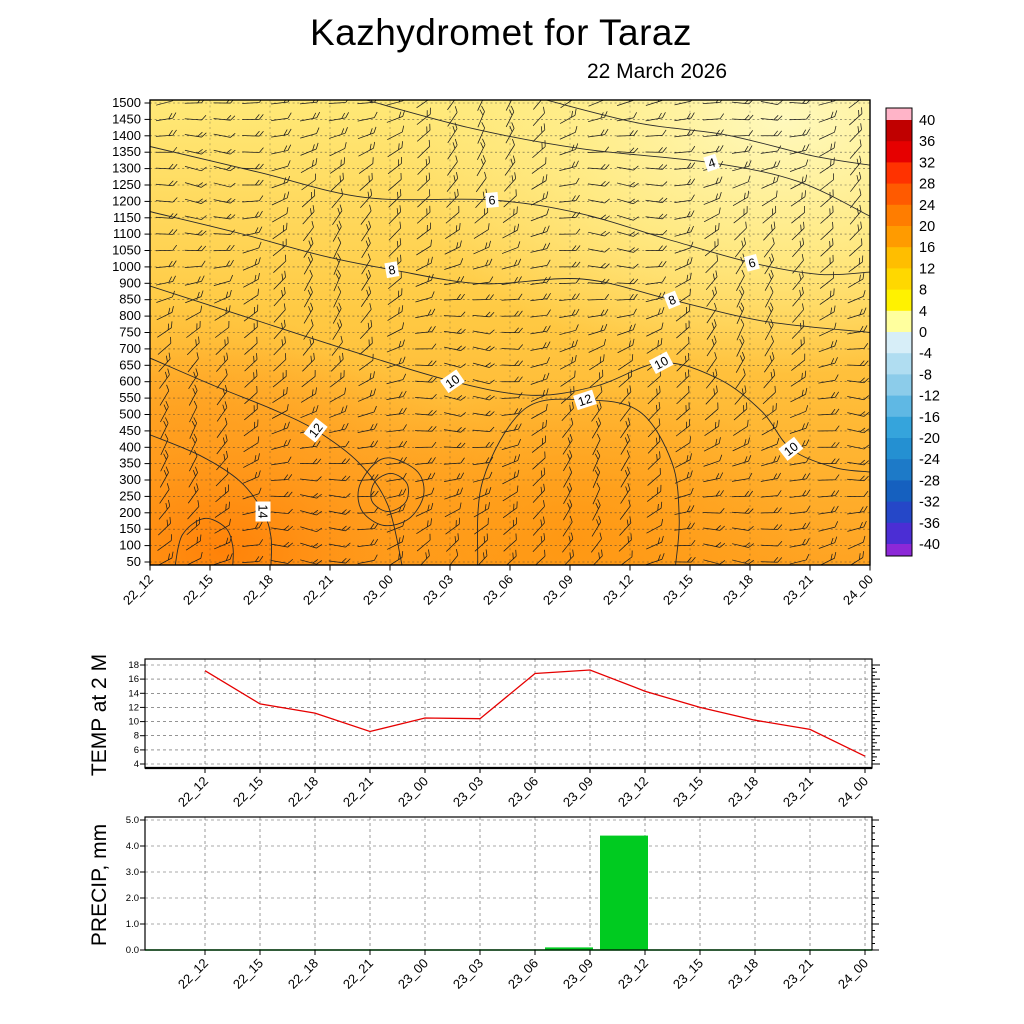 The image size is (1024, 1024). I want to click on x-tick-label: 23_15, so click(688, 974).